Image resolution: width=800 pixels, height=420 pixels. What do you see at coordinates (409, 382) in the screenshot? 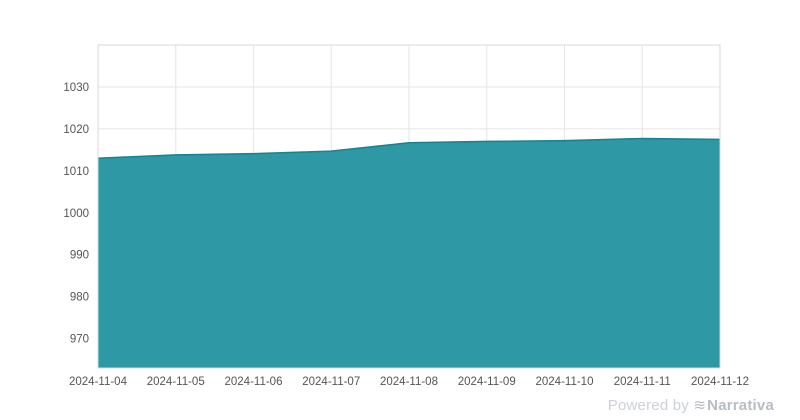
I see `x-axis-tick-label: 2024-11-08` at bounding box center [409, 382].